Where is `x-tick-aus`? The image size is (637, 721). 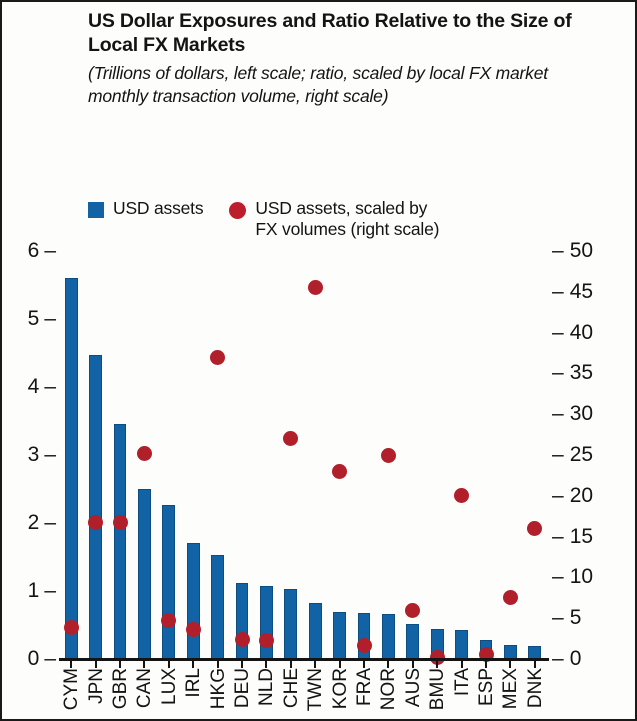 x-tick-aus is located at coordinates (412, 663).